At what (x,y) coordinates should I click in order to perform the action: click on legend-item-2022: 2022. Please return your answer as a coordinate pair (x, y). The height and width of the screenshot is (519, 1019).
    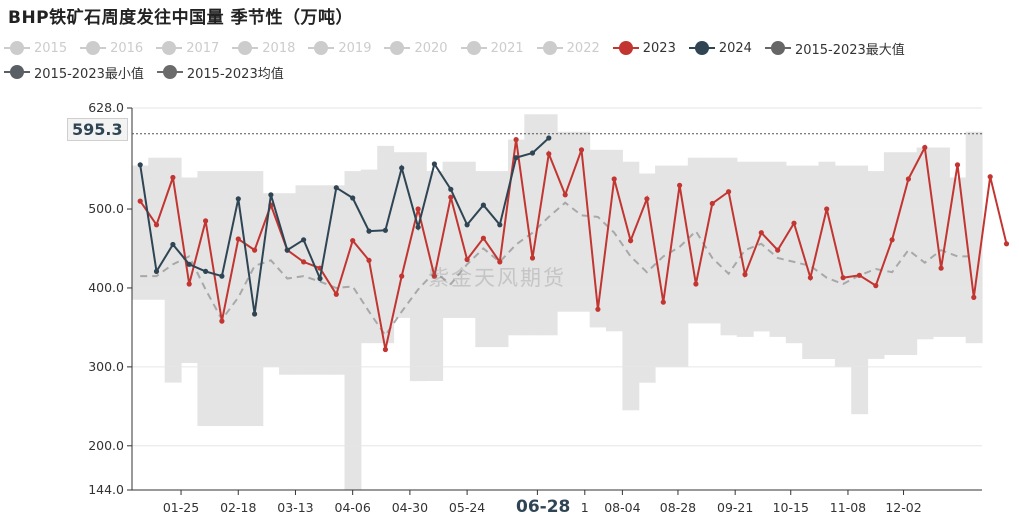
    Looking at the image, I should click on (568, 48).